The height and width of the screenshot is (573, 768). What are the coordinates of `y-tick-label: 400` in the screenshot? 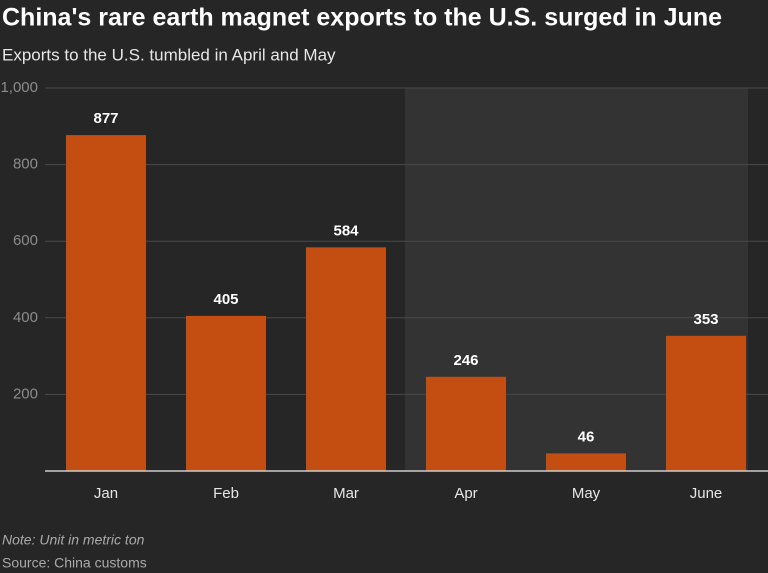 It's located at (25, 317).